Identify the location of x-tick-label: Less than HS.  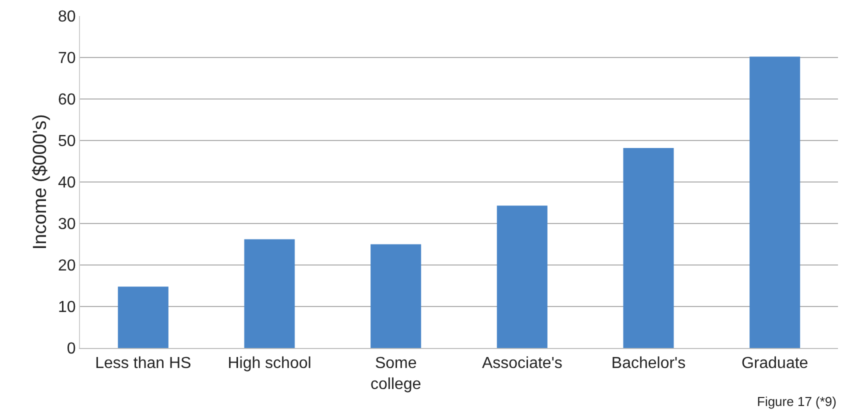
(143, 363).